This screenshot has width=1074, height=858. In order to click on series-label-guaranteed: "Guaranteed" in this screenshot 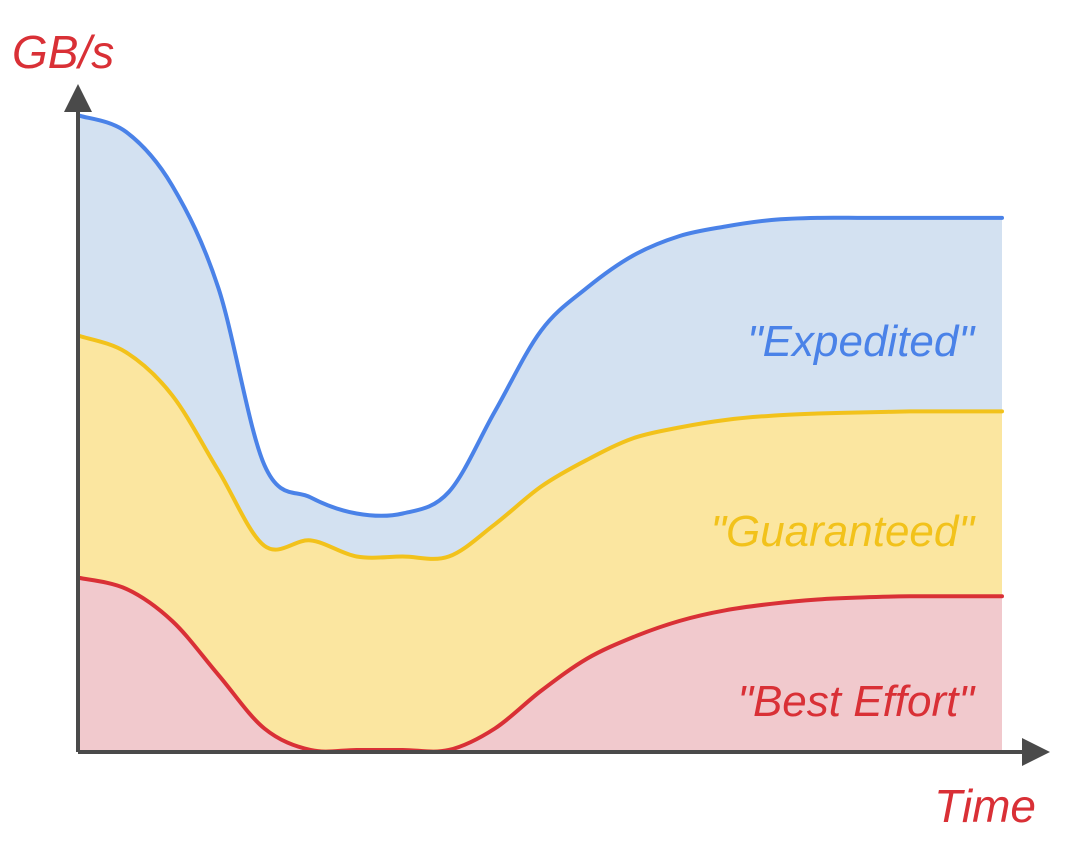, I will do `click(843, 531)`.